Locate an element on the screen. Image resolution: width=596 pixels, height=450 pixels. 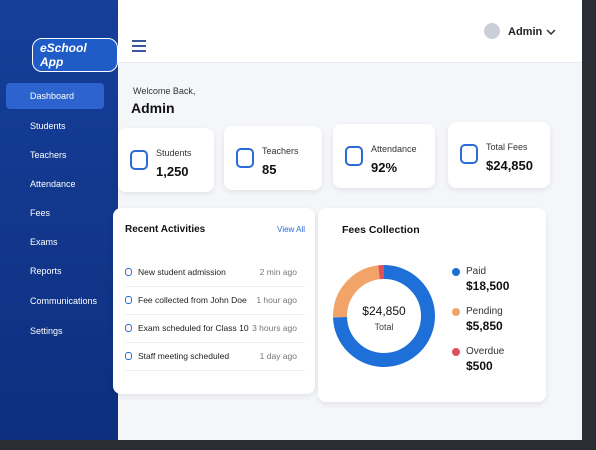
nav-item: Settings is located at coordinates (46, 331).